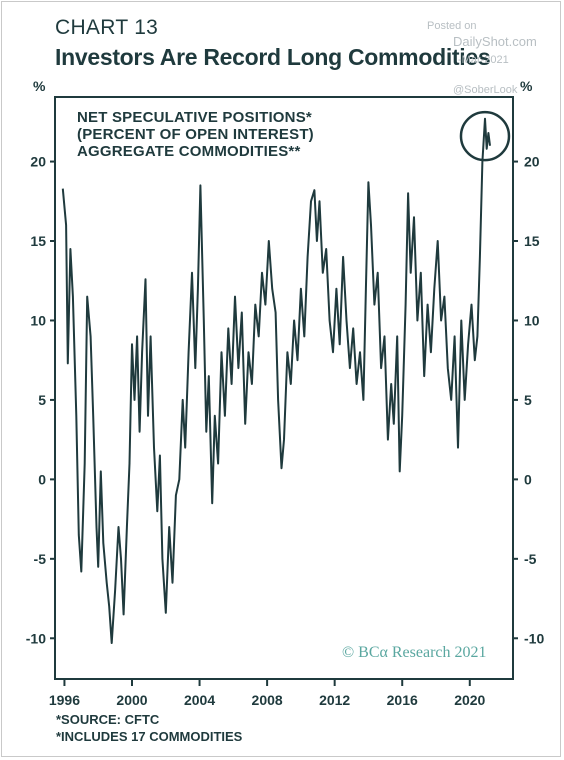  What do you see at coordinates (195, 134) in the screenshot?
I see `series-label-line-2: (PERCENT OF OPEN INTEREST)` at bounding box center [195, 134].